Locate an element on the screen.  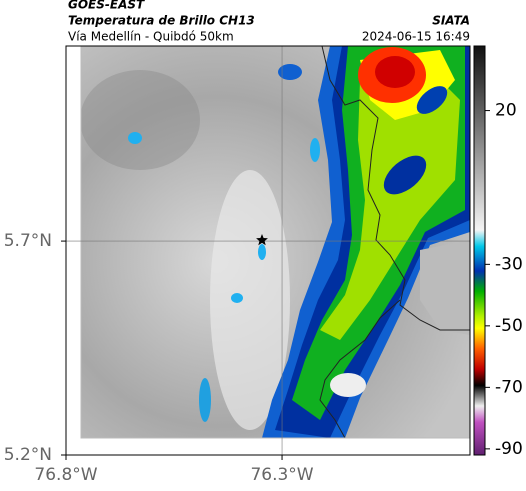
colorbar-tick-label: 20 is located at coordinates (506, 111).